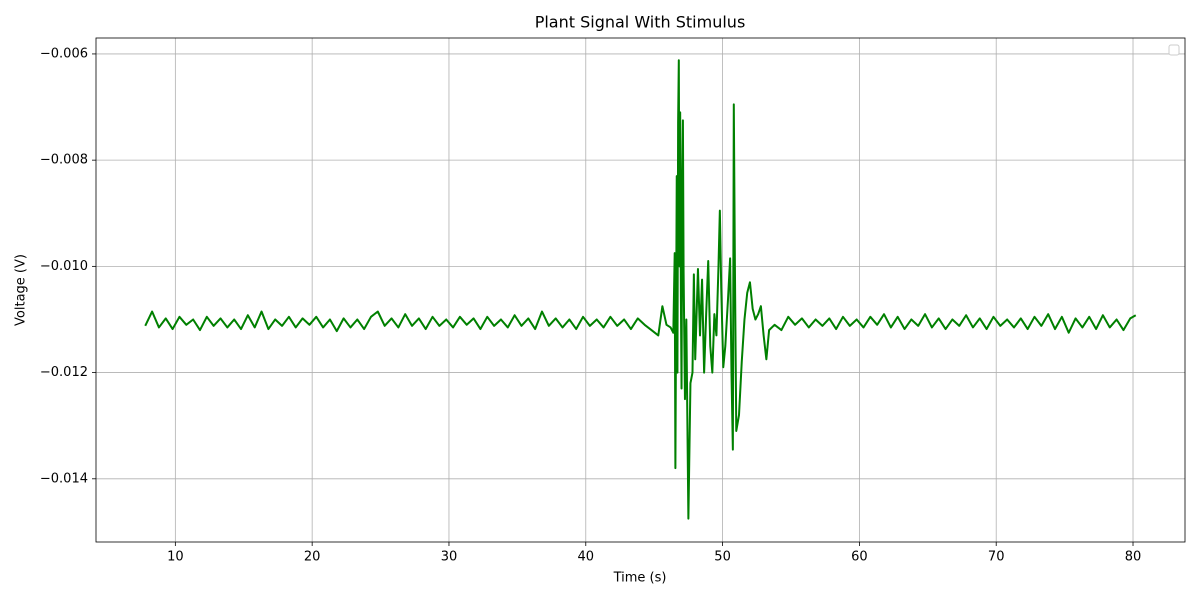  I want to click on x-axis-label: Time (s), so click(640, 578).